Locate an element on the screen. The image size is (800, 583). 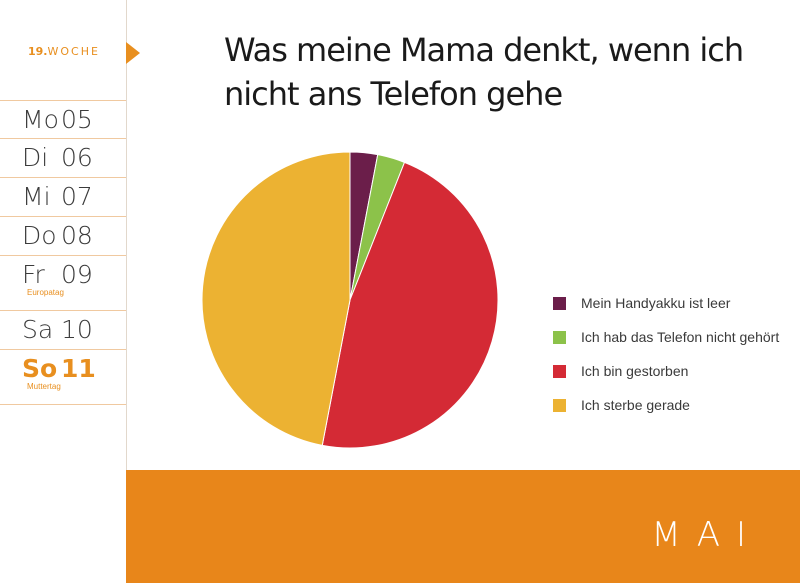
day-number: 09 is located at coordinates (77, 274).